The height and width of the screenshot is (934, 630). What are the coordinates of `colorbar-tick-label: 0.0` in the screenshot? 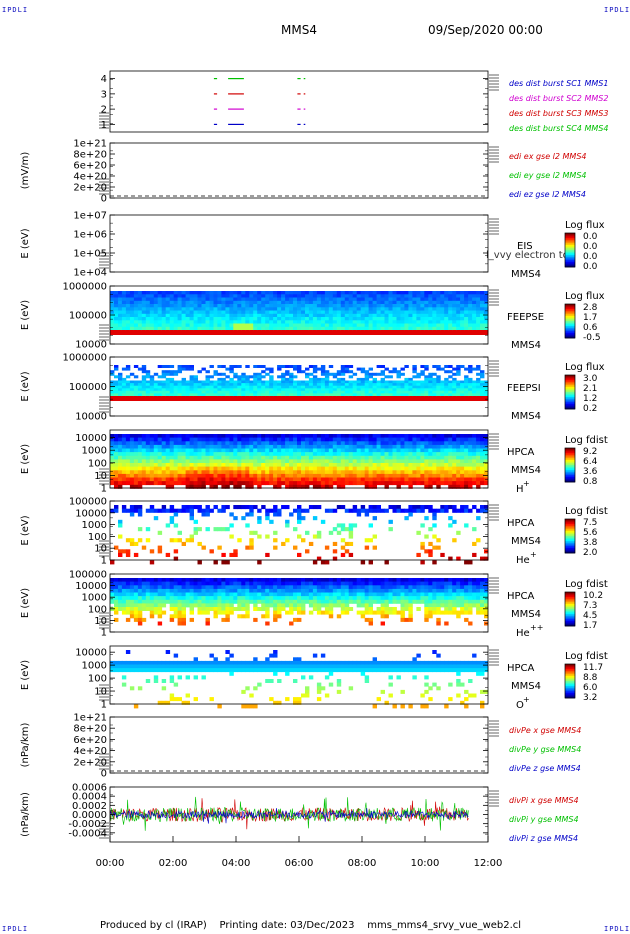 It's located at (590, 237).